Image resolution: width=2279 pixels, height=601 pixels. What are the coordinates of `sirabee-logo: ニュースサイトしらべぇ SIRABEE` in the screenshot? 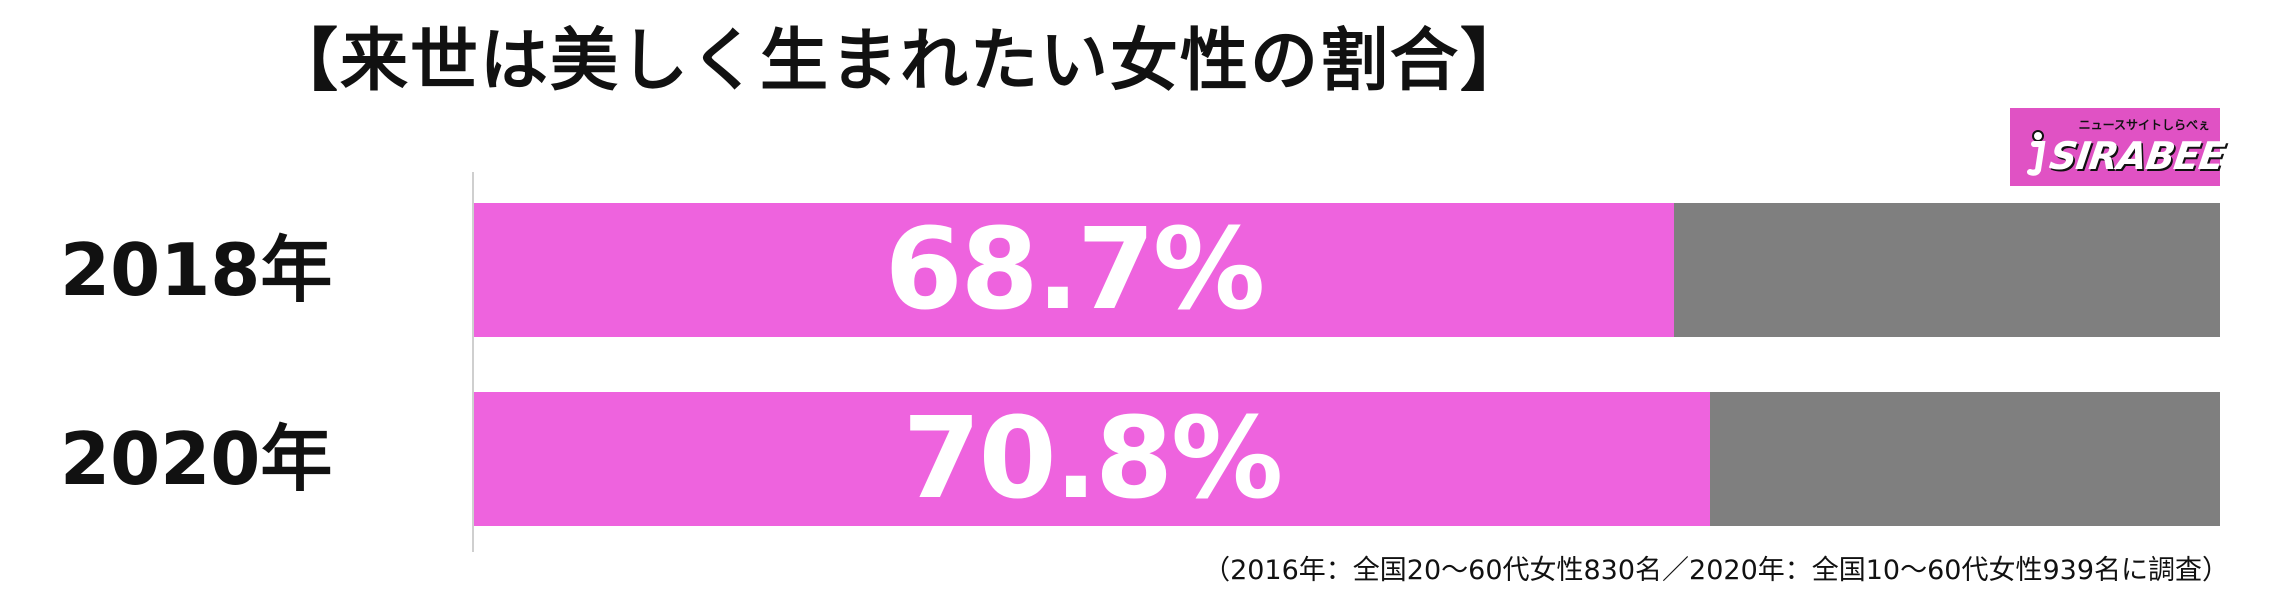 It's located at (2118, 147).